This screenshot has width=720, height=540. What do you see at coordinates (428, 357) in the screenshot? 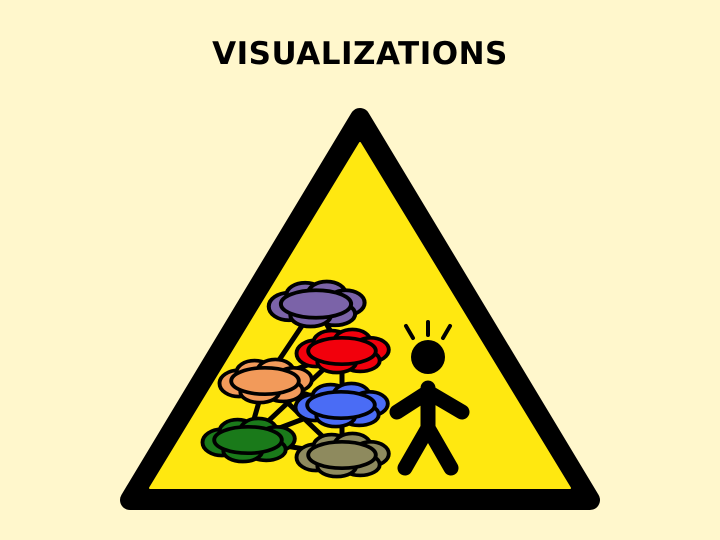
I see `person-head` at bounding box center [428, 357].